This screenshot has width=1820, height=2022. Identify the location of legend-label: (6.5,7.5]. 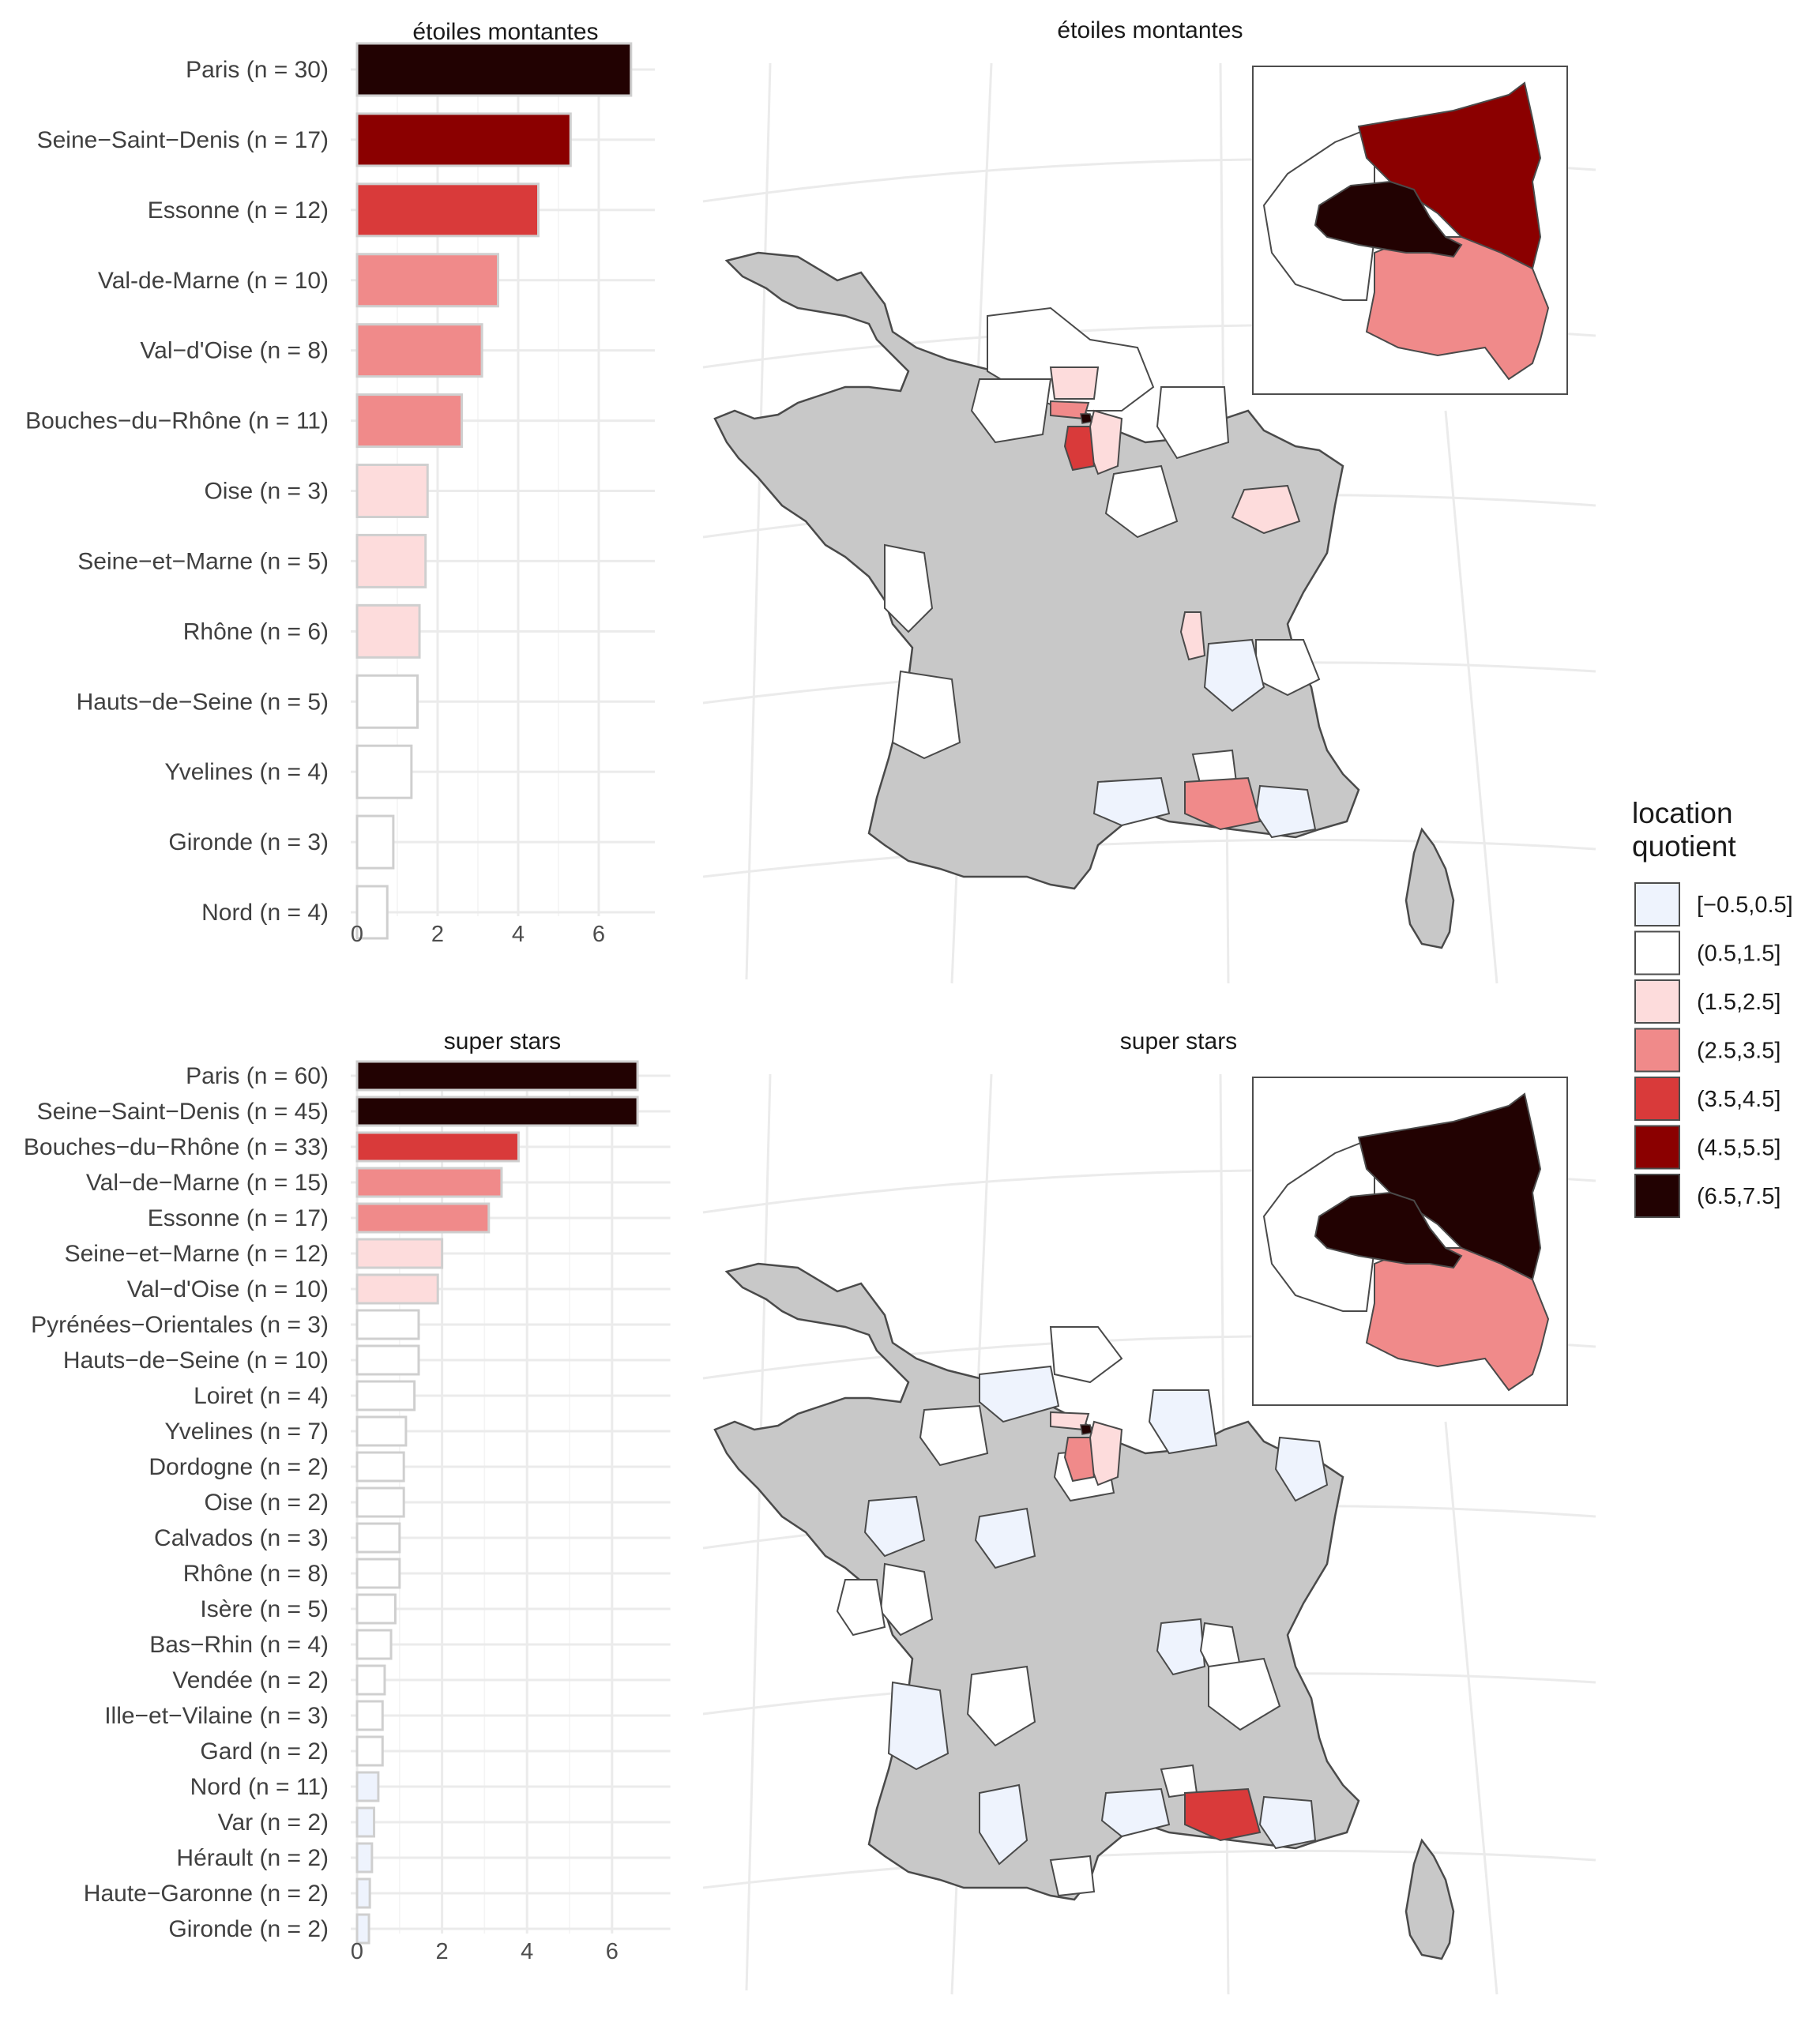
(1739, 1196).